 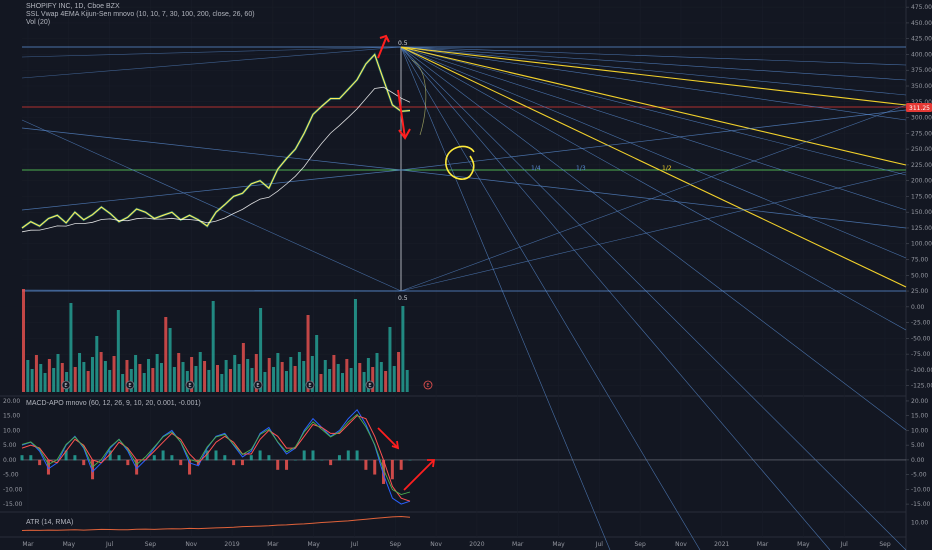 What do you see at coordinates (721, 544) in the screenshot?
I see `time-tick-label: 2021` at bounding box center [721, 544].